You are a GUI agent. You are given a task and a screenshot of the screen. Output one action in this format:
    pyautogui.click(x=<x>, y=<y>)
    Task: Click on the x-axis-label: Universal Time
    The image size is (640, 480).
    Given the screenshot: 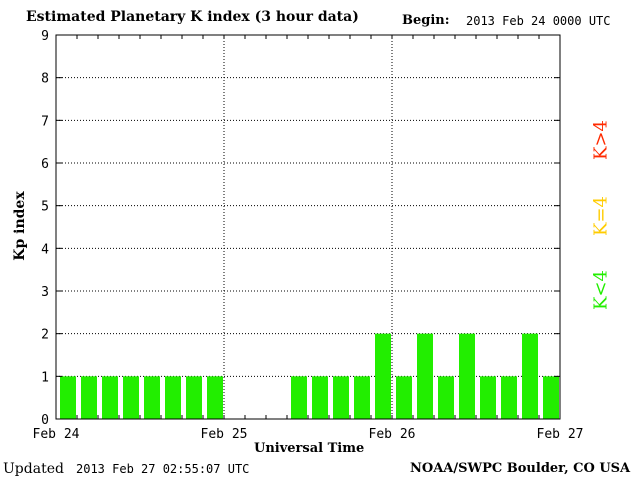 What is the action you would take?
    pyautogui.click(x=309, y=448)
    